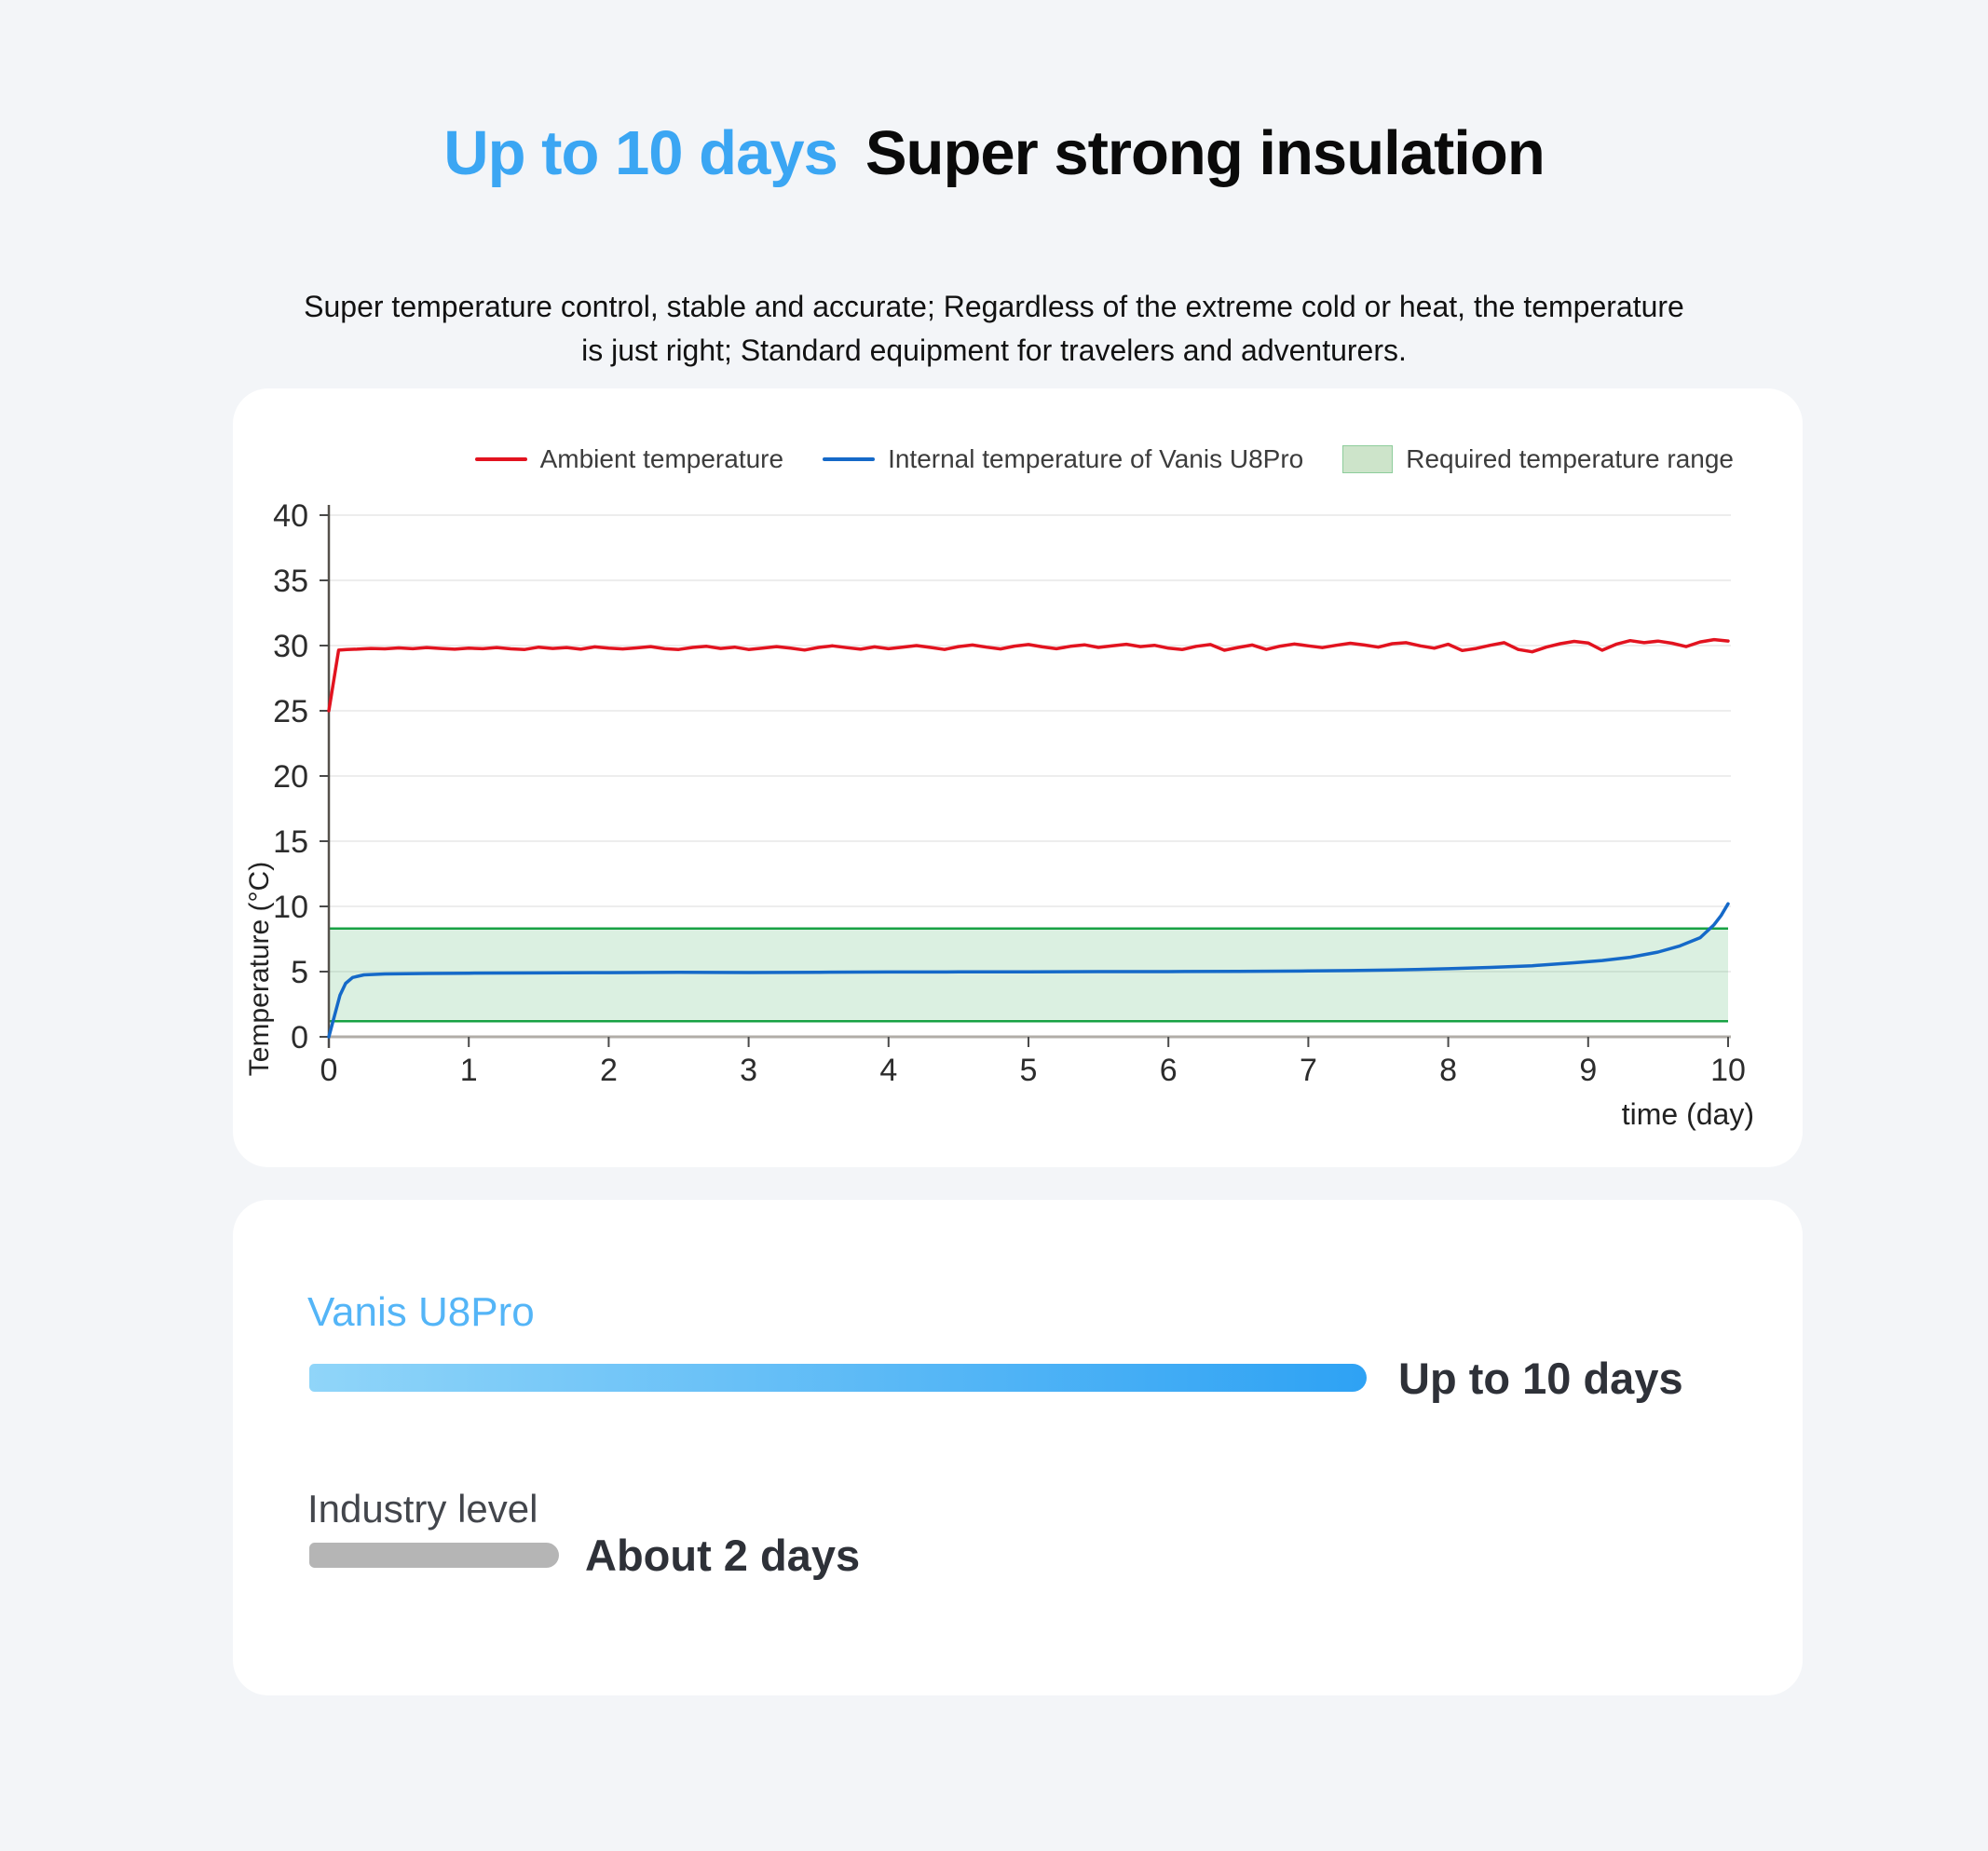  I want to click on svg-text: 2, so click(609, 1070).